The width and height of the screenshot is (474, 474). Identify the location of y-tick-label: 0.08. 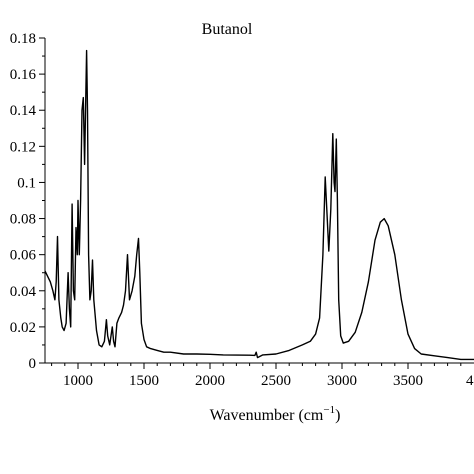
(23, 220).